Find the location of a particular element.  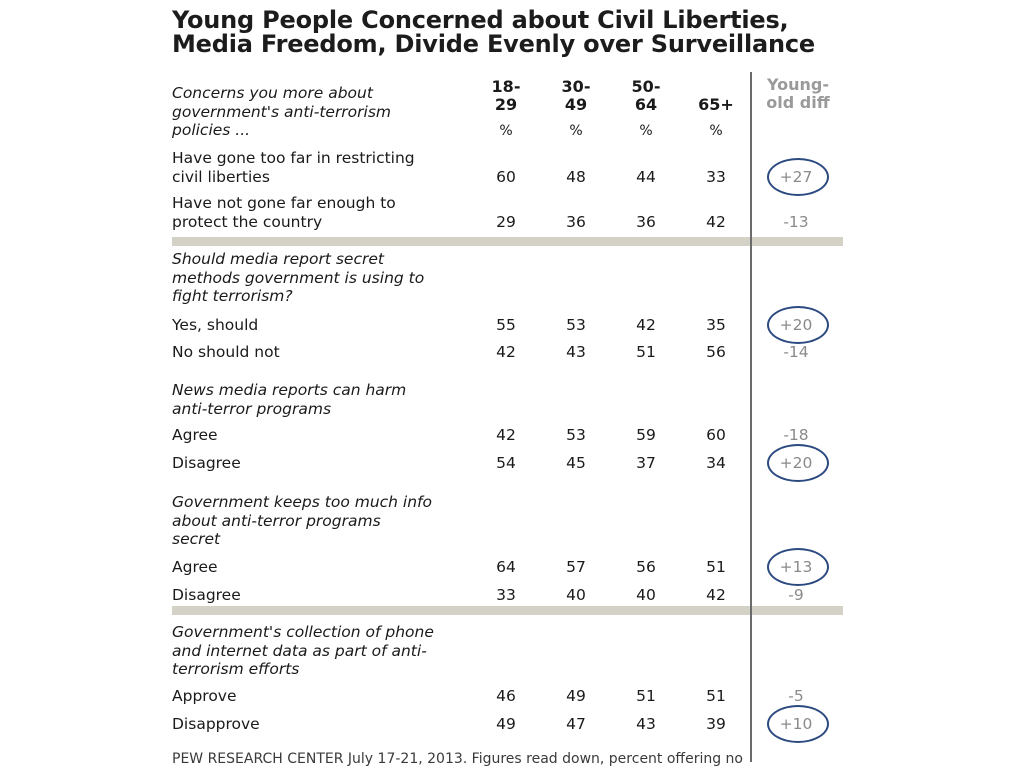

answer-label-line: Have gone too far in restricting is located at coordinates (293, 158).